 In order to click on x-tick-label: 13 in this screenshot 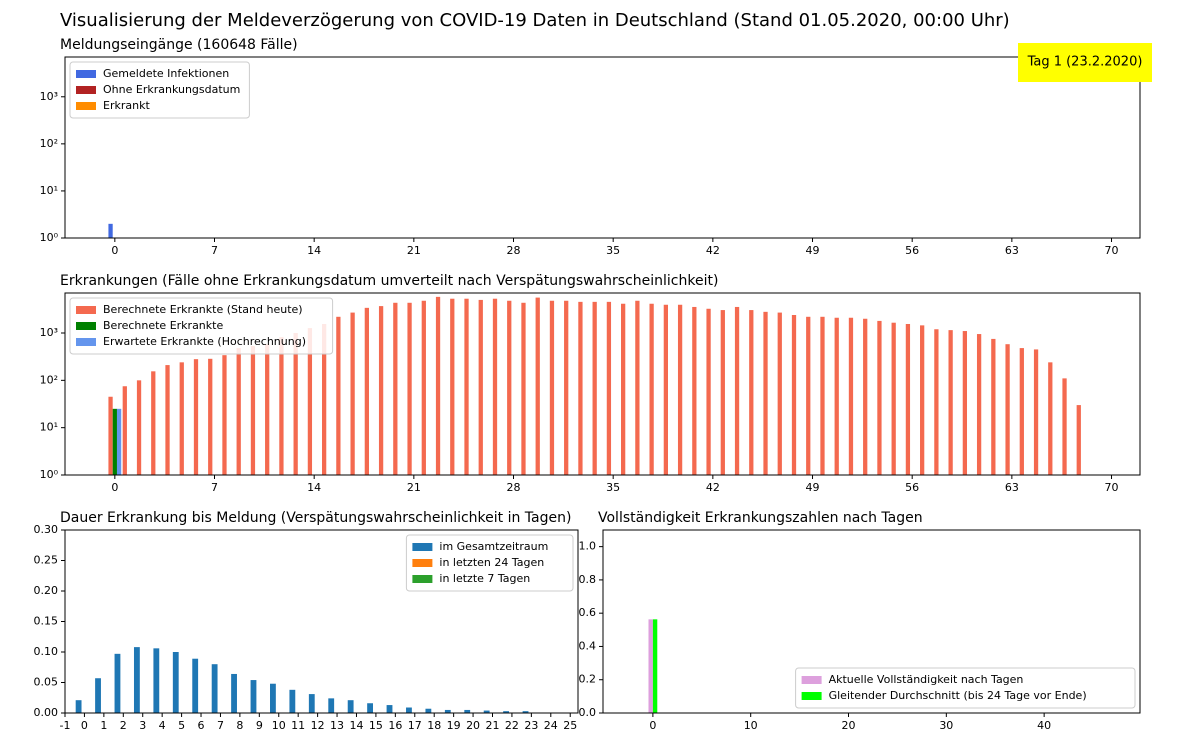, I will do `click(337, 725)`.